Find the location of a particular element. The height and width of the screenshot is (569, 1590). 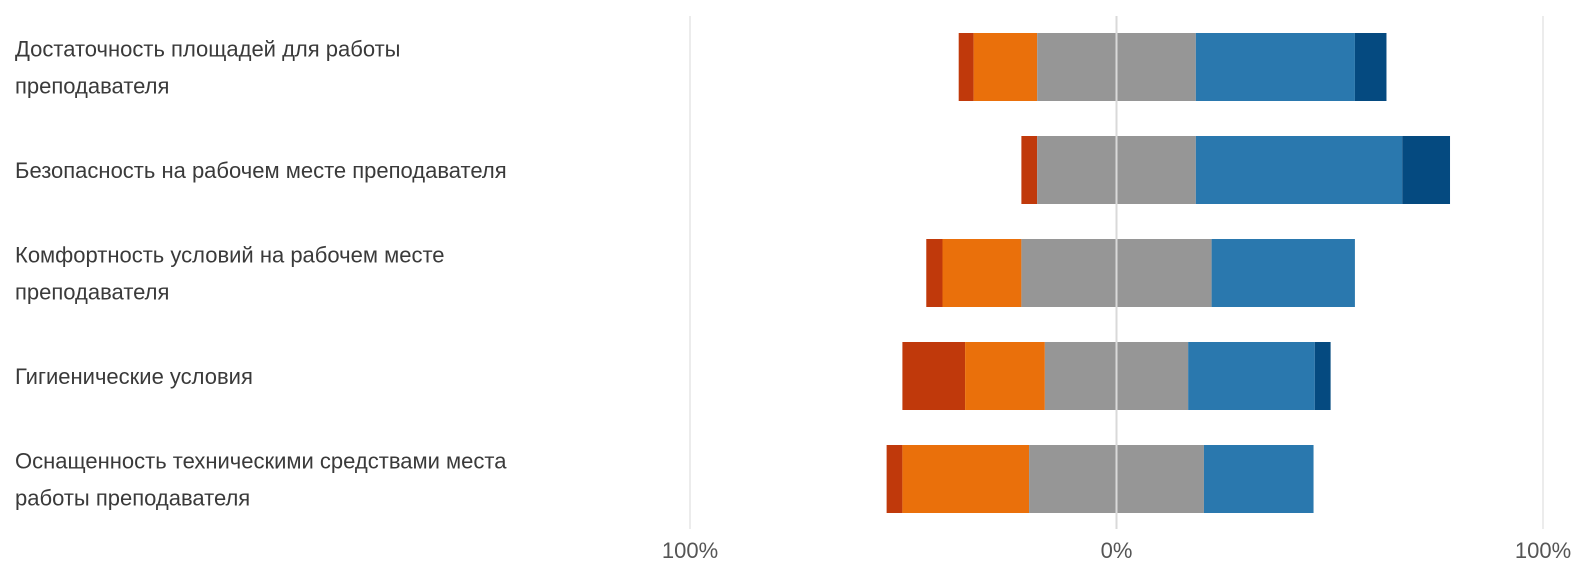

x-axis-tick-labels: 100% 0% 100% is located at coordinates (1116, 550).